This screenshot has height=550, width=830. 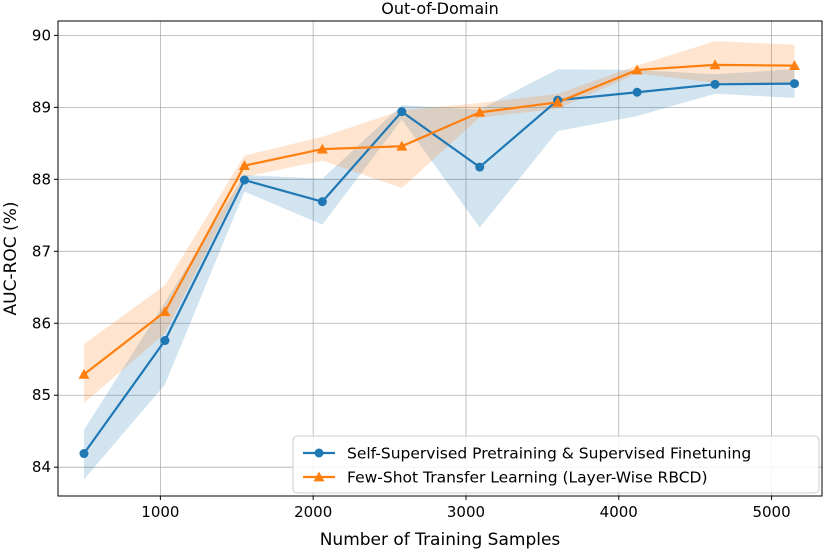 I want to click on y-axis-title: AUC-ROC (%), so click(x=11, y=259).